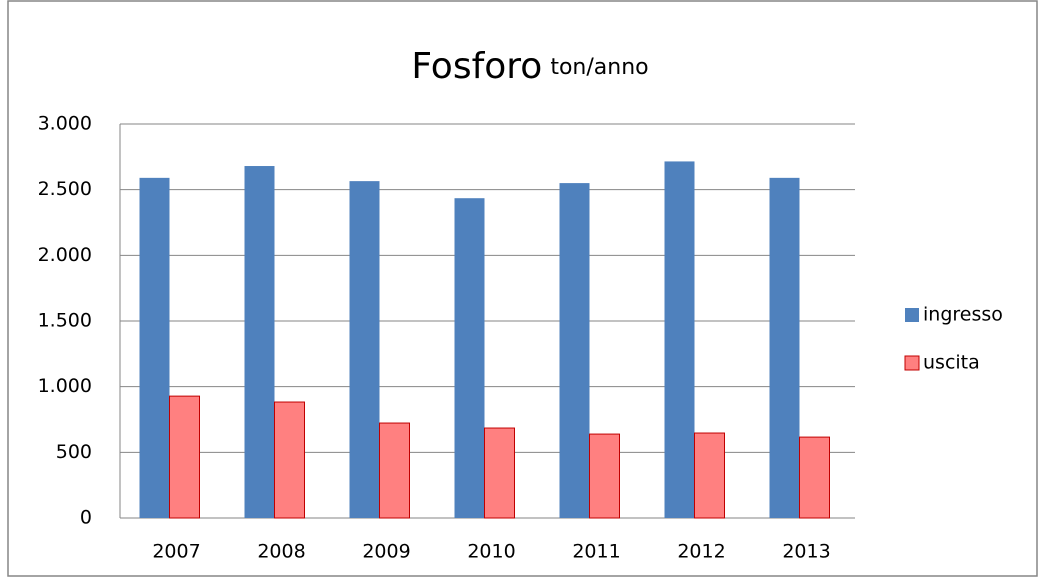 This screenshot has height=578, width=1039. I want to click on y-tick-label: 1.500, so click(65, 321).